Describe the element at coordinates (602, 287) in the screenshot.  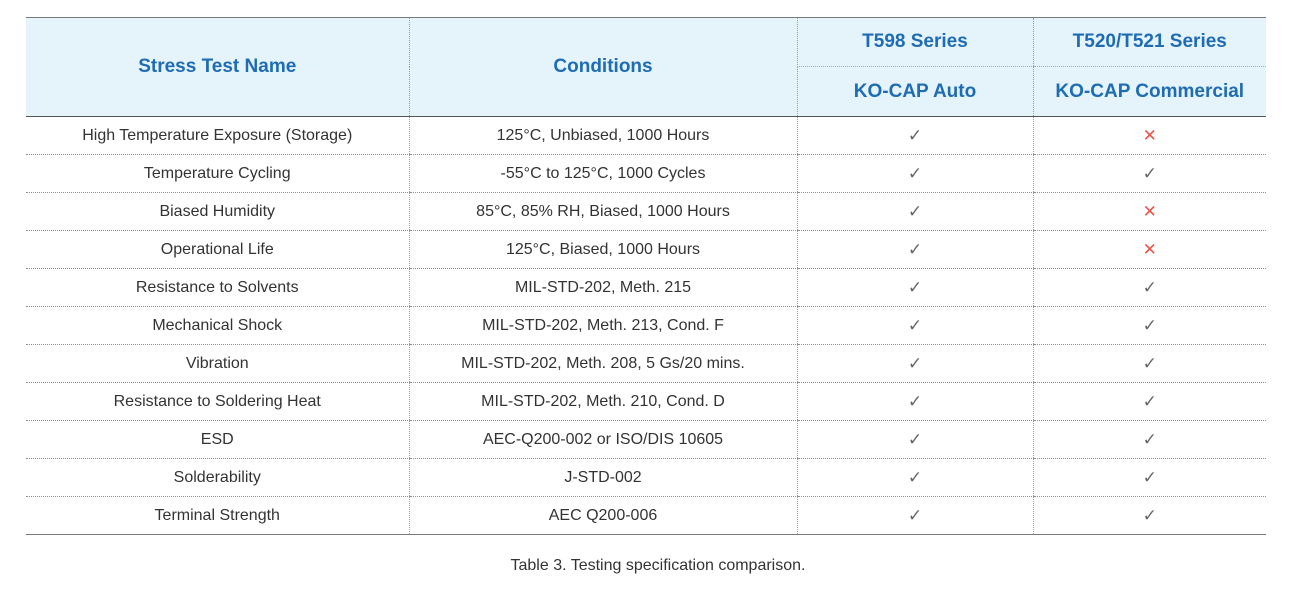
I see `conditions-cell: MIL-STD-202, Meth. 215` at that location.